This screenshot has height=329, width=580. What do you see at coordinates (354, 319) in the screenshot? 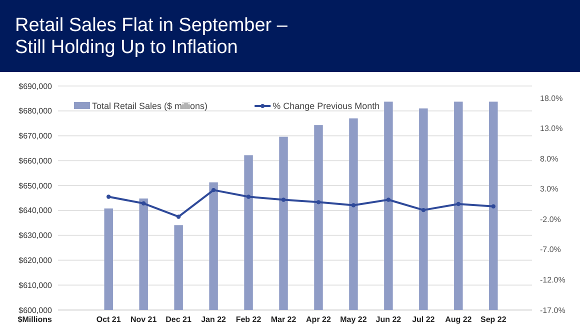
I see `x-tick-label: May 22` at bounding box center [354, 319].